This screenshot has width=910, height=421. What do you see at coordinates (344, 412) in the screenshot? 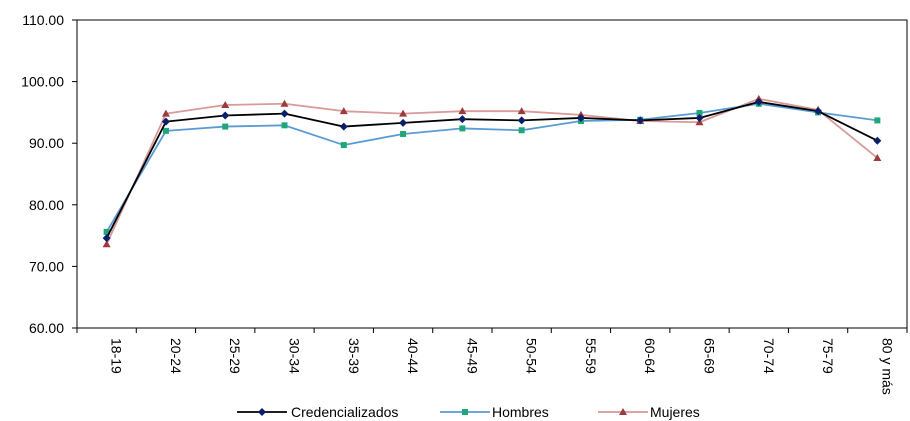
I see `legend-label: Credencializados` at bounding box center [344, 412].